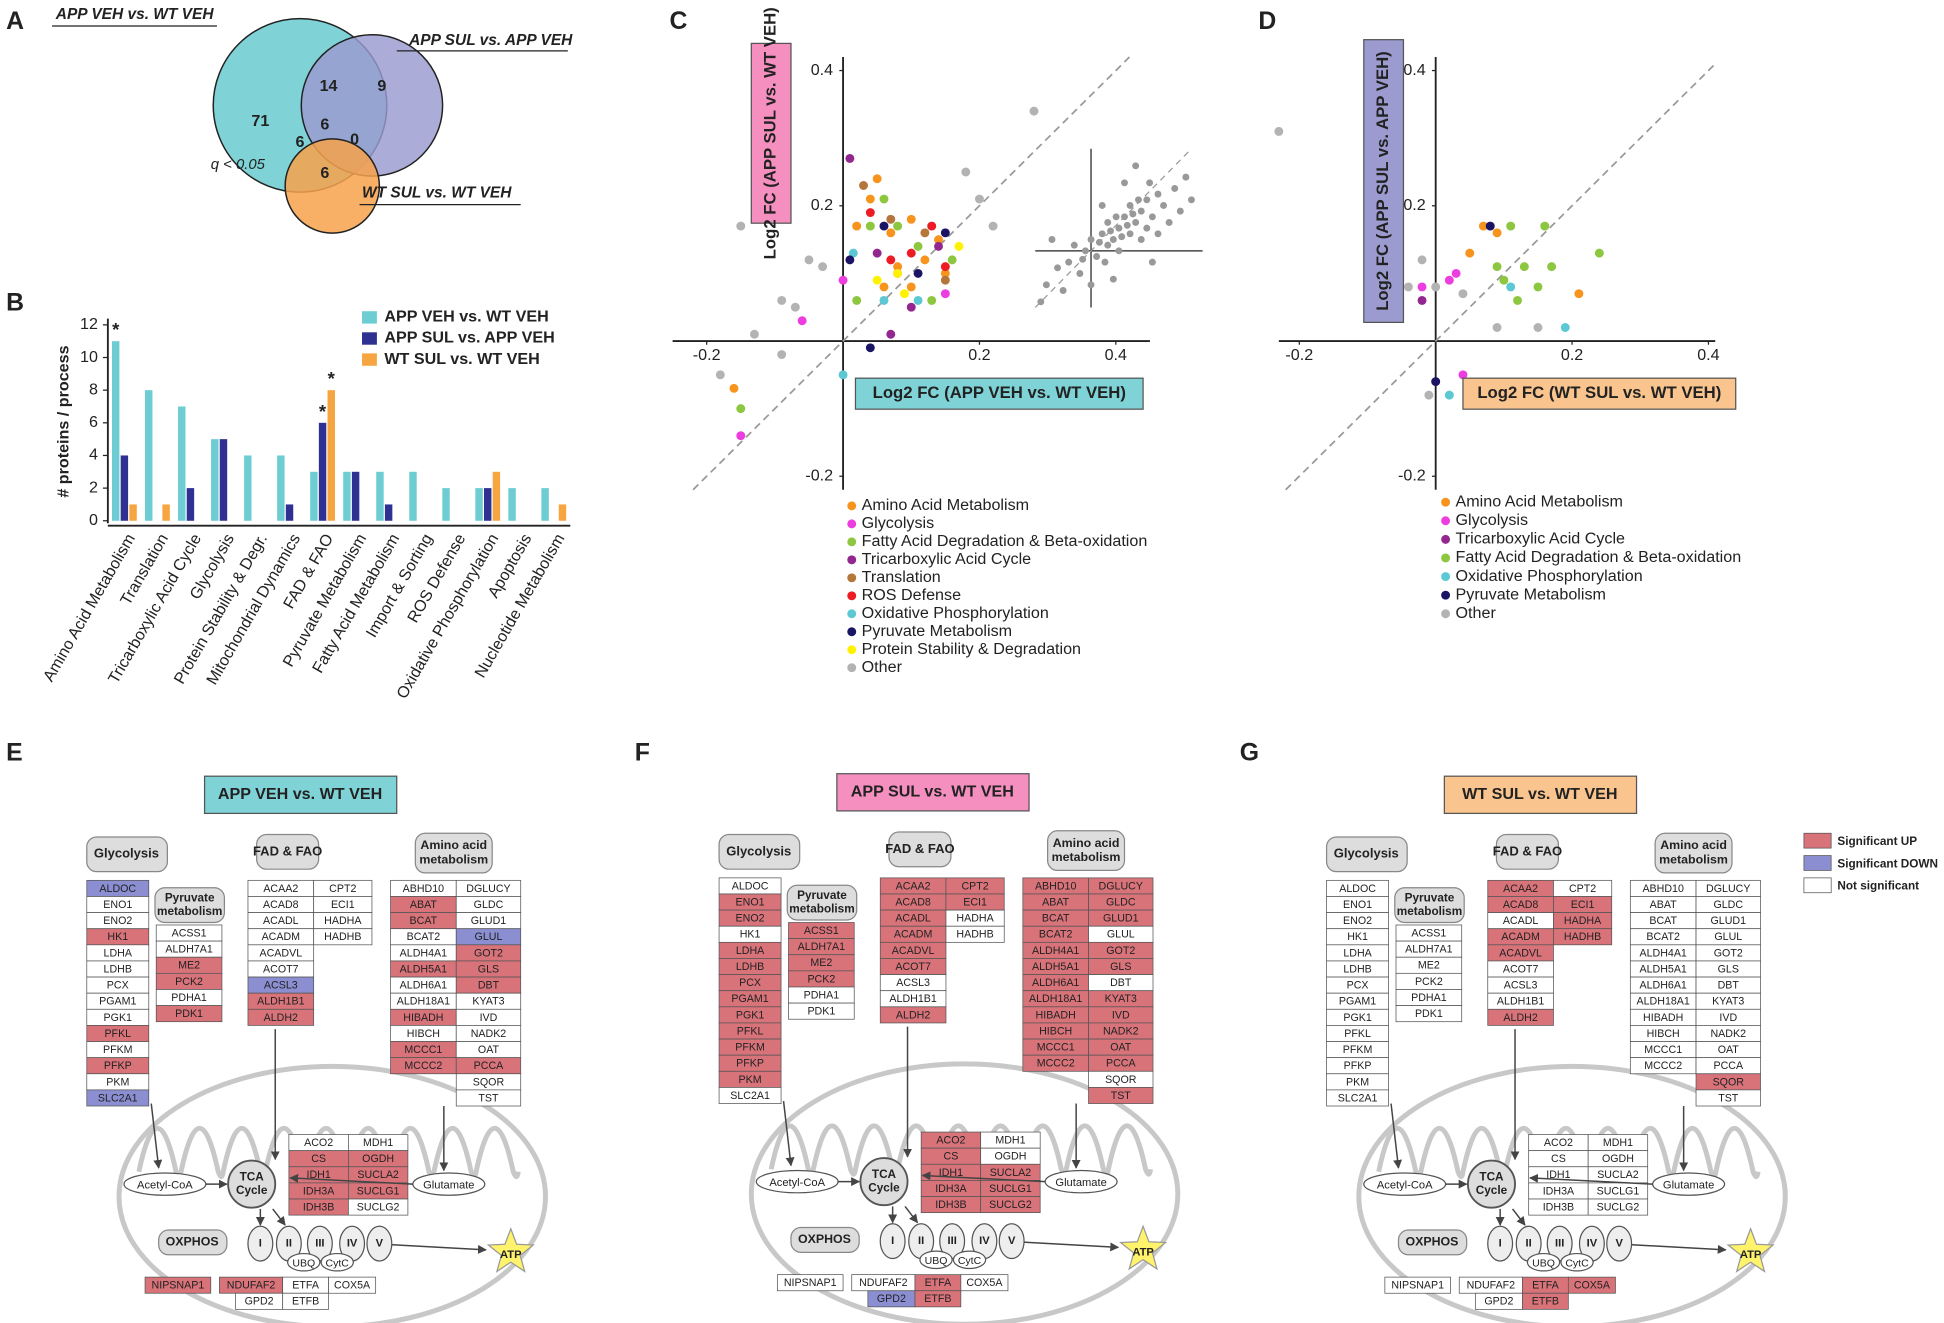  Describe the element at coordinates (437, 193) in the screenshot. I see `set-label: WT SUL vs. WT VEH` at that location.